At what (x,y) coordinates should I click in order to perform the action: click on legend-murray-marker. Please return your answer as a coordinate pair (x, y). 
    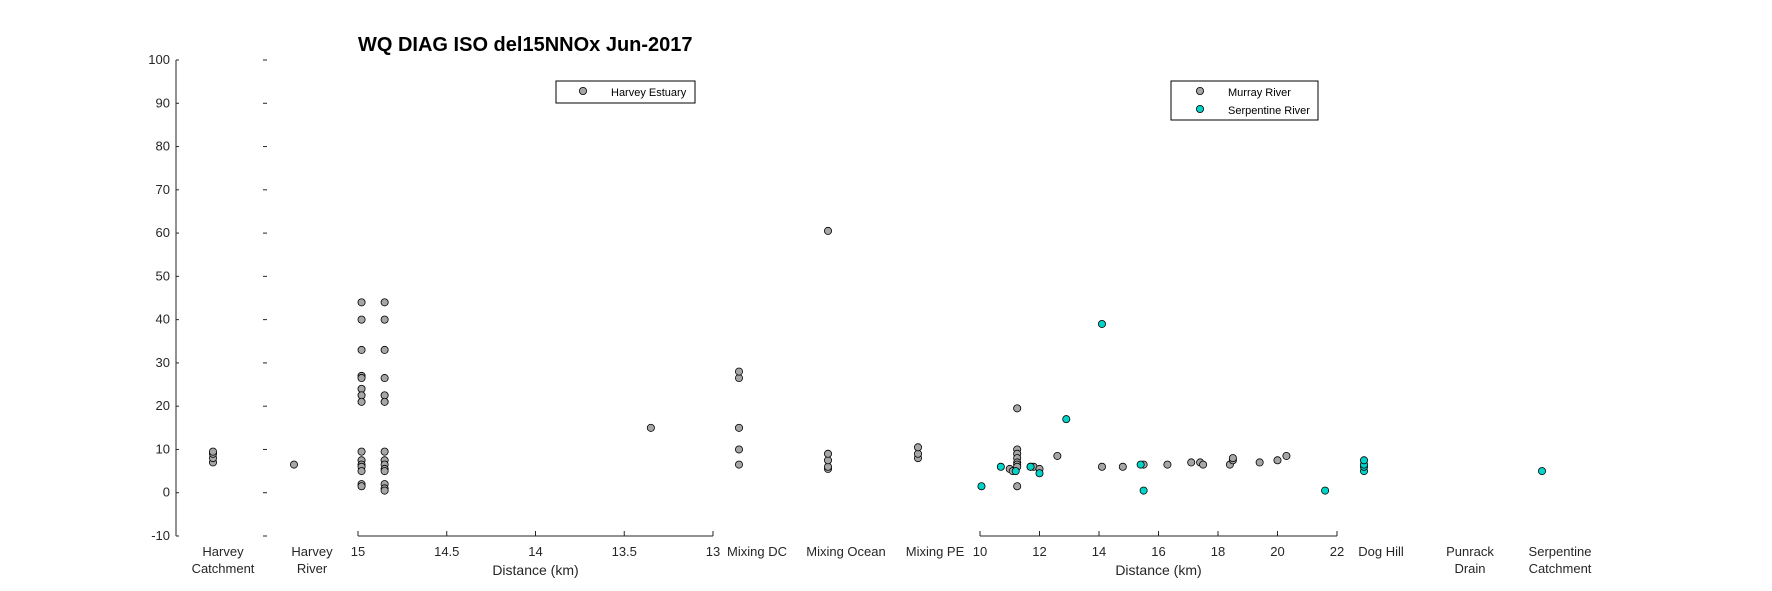
    Looking at the image, I should click on (1200, 91).